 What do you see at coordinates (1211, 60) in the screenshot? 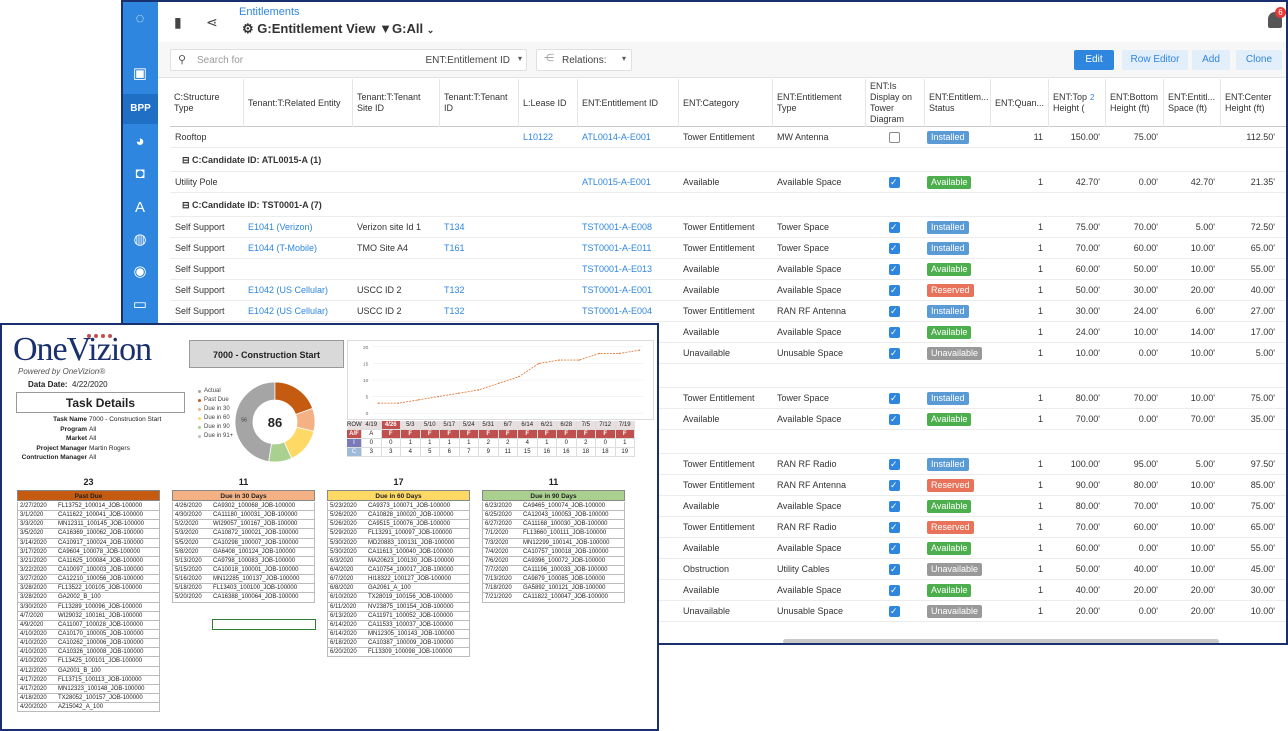
I see `add-button: Add` at bounding box center [1211, 60].